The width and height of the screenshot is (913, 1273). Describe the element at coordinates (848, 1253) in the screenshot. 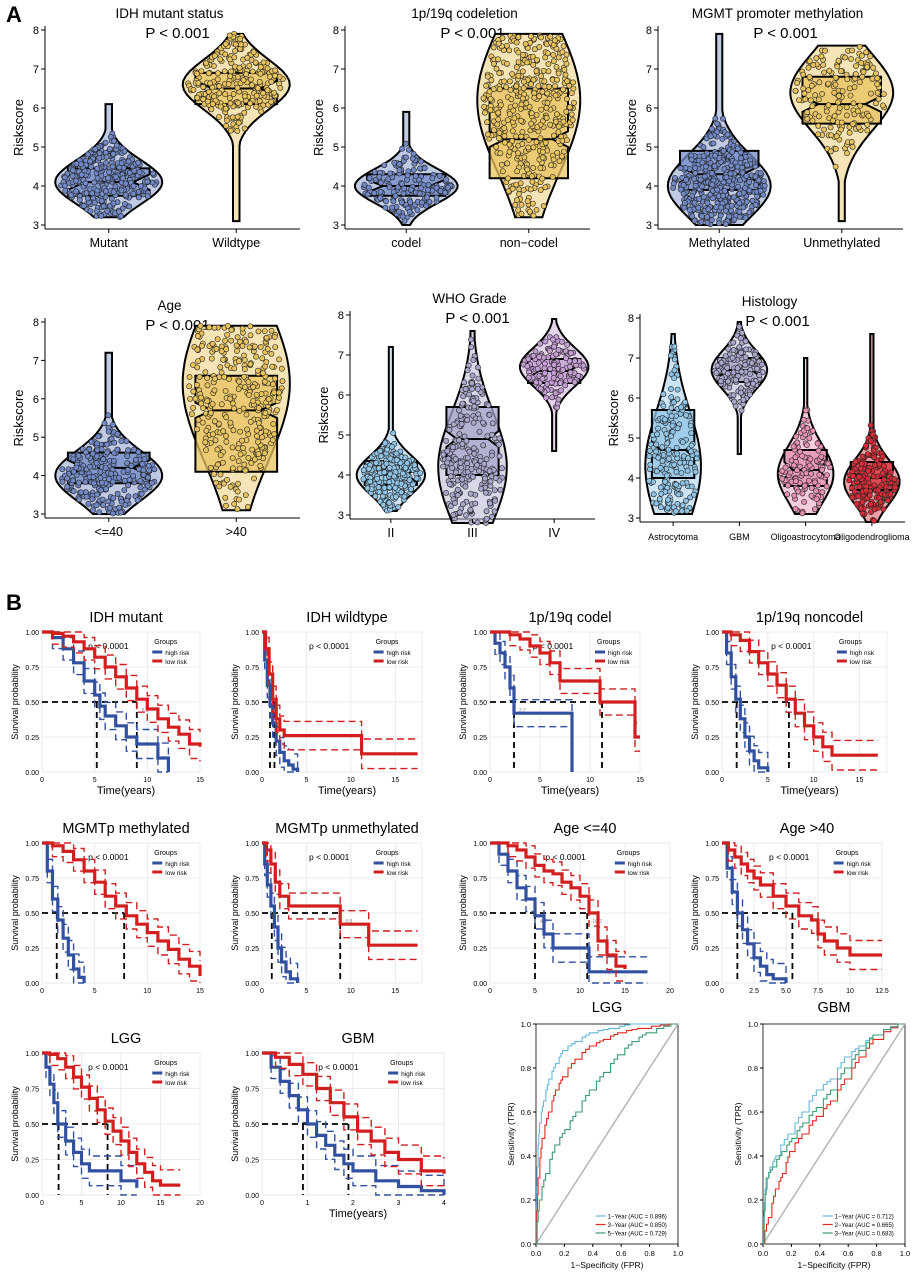

I see `roc-x-tick-label: 0.6` at that location.